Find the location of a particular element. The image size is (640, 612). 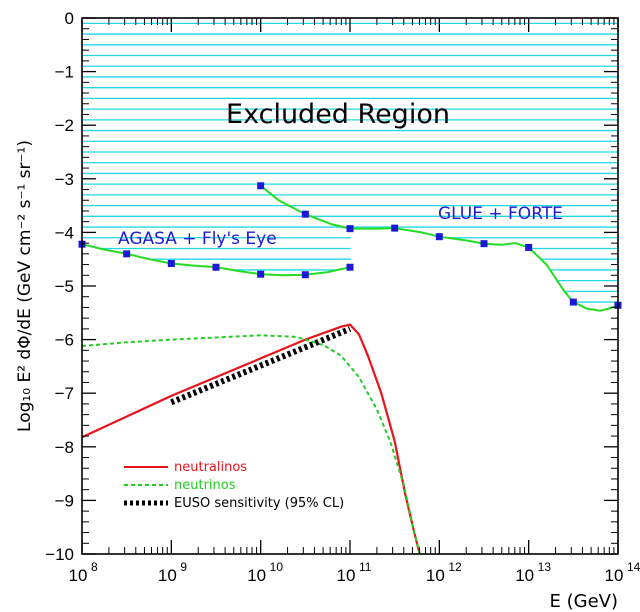

y-tick-label: −5 is located at coordinates (64, 286).